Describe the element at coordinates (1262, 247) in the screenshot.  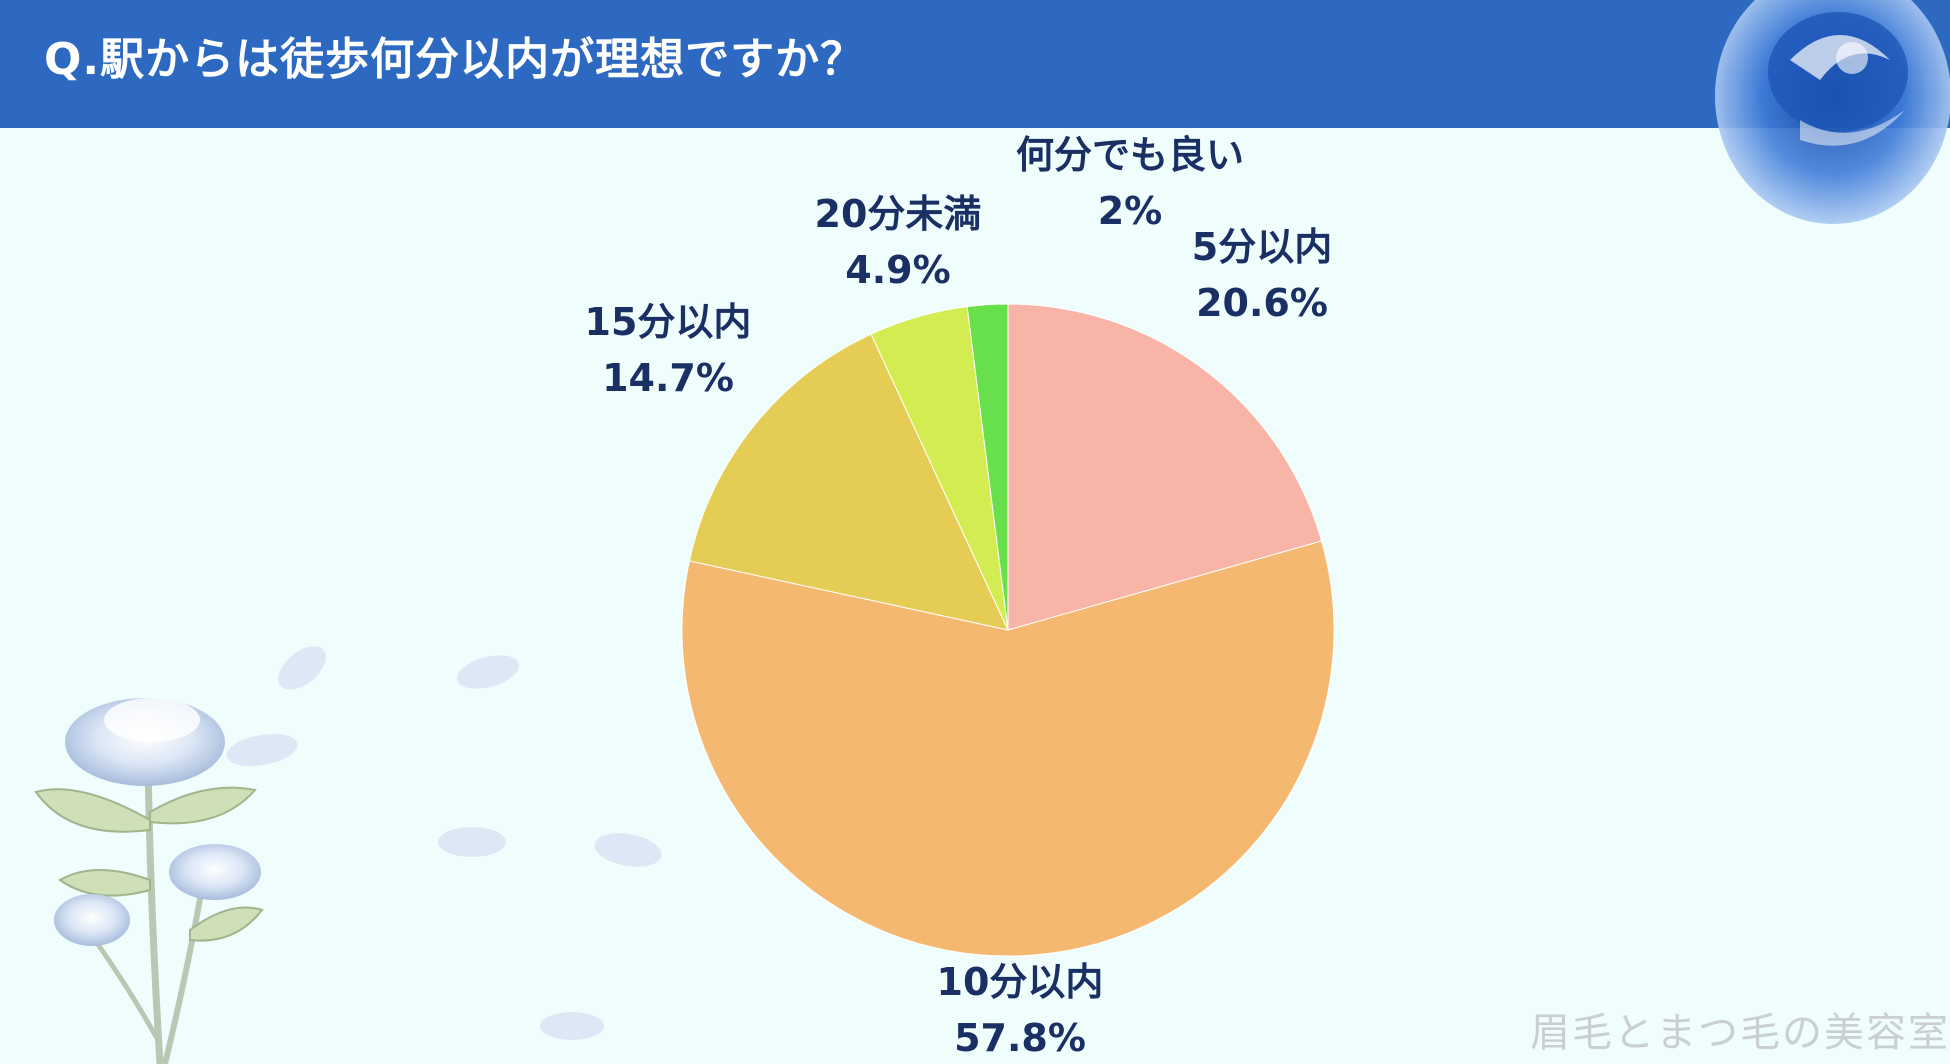
I see `slice-label-5min: 5分以内` at that location.